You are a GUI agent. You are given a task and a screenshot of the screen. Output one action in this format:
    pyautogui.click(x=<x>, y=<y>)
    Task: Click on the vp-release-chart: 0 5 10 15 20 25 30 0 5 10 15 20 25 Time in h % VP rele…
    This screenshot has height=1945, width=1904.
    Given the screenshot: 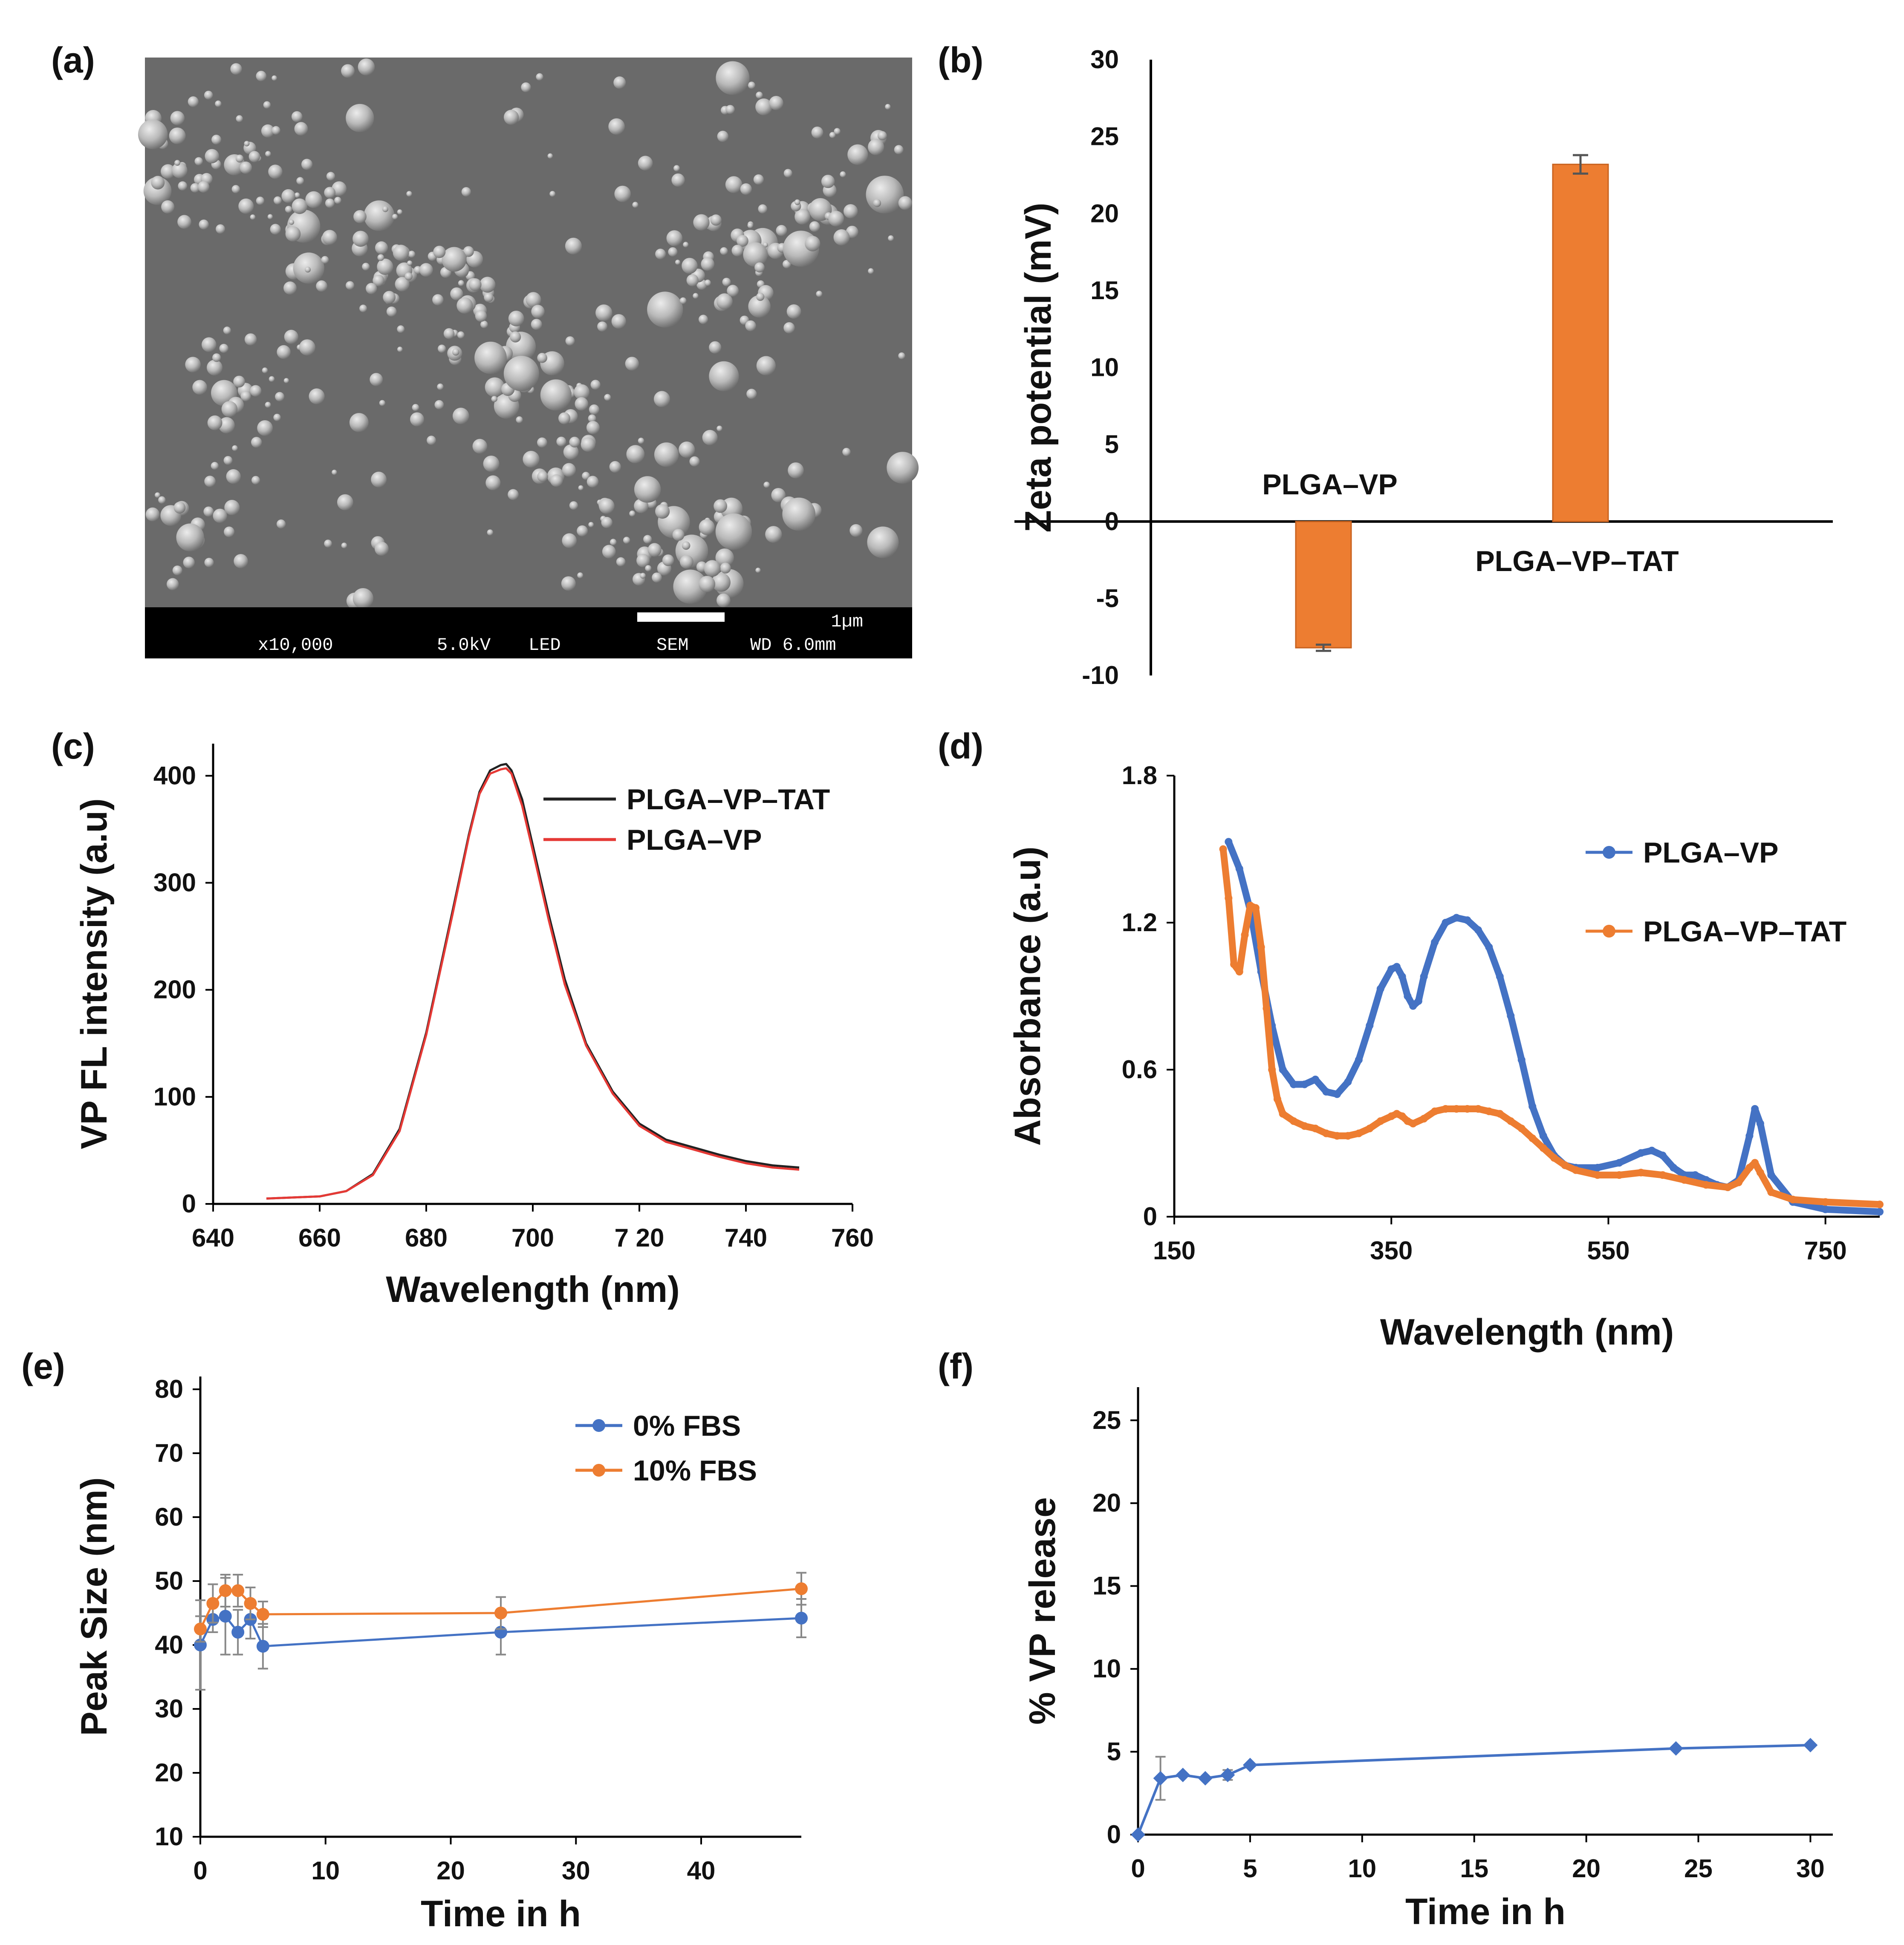 What is the action you would take?
    pyautogui.click(x=1427, y=1659)
    